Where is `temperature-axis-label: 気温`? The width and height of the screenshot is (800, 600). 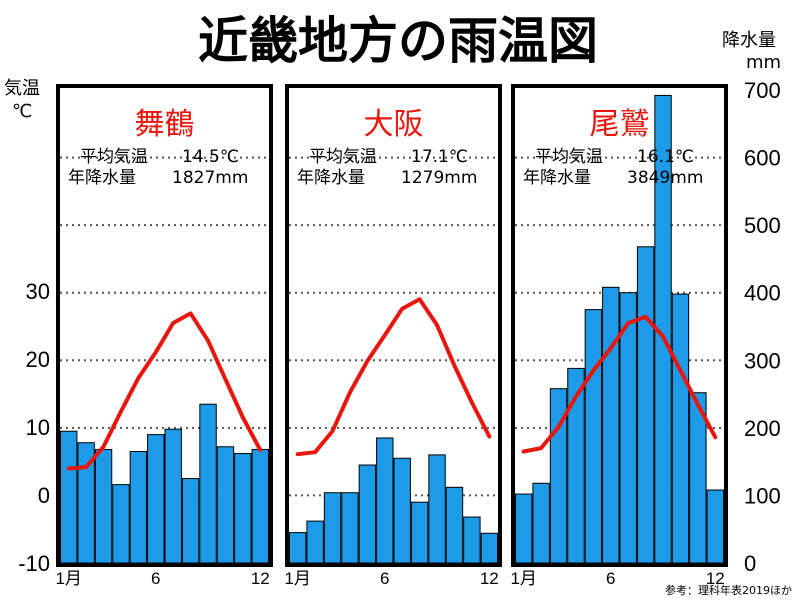 temperature-axis-label: 気温 is located at coordinates (22, 88).